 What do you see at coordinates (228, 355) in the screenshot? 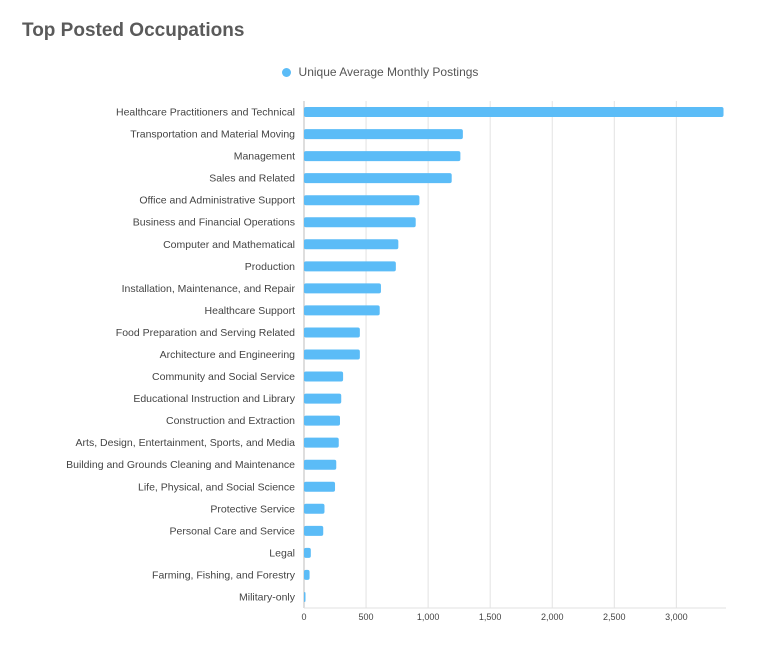
I see `category-label: Architecture and Engineering` at bounding box center [228, 355].